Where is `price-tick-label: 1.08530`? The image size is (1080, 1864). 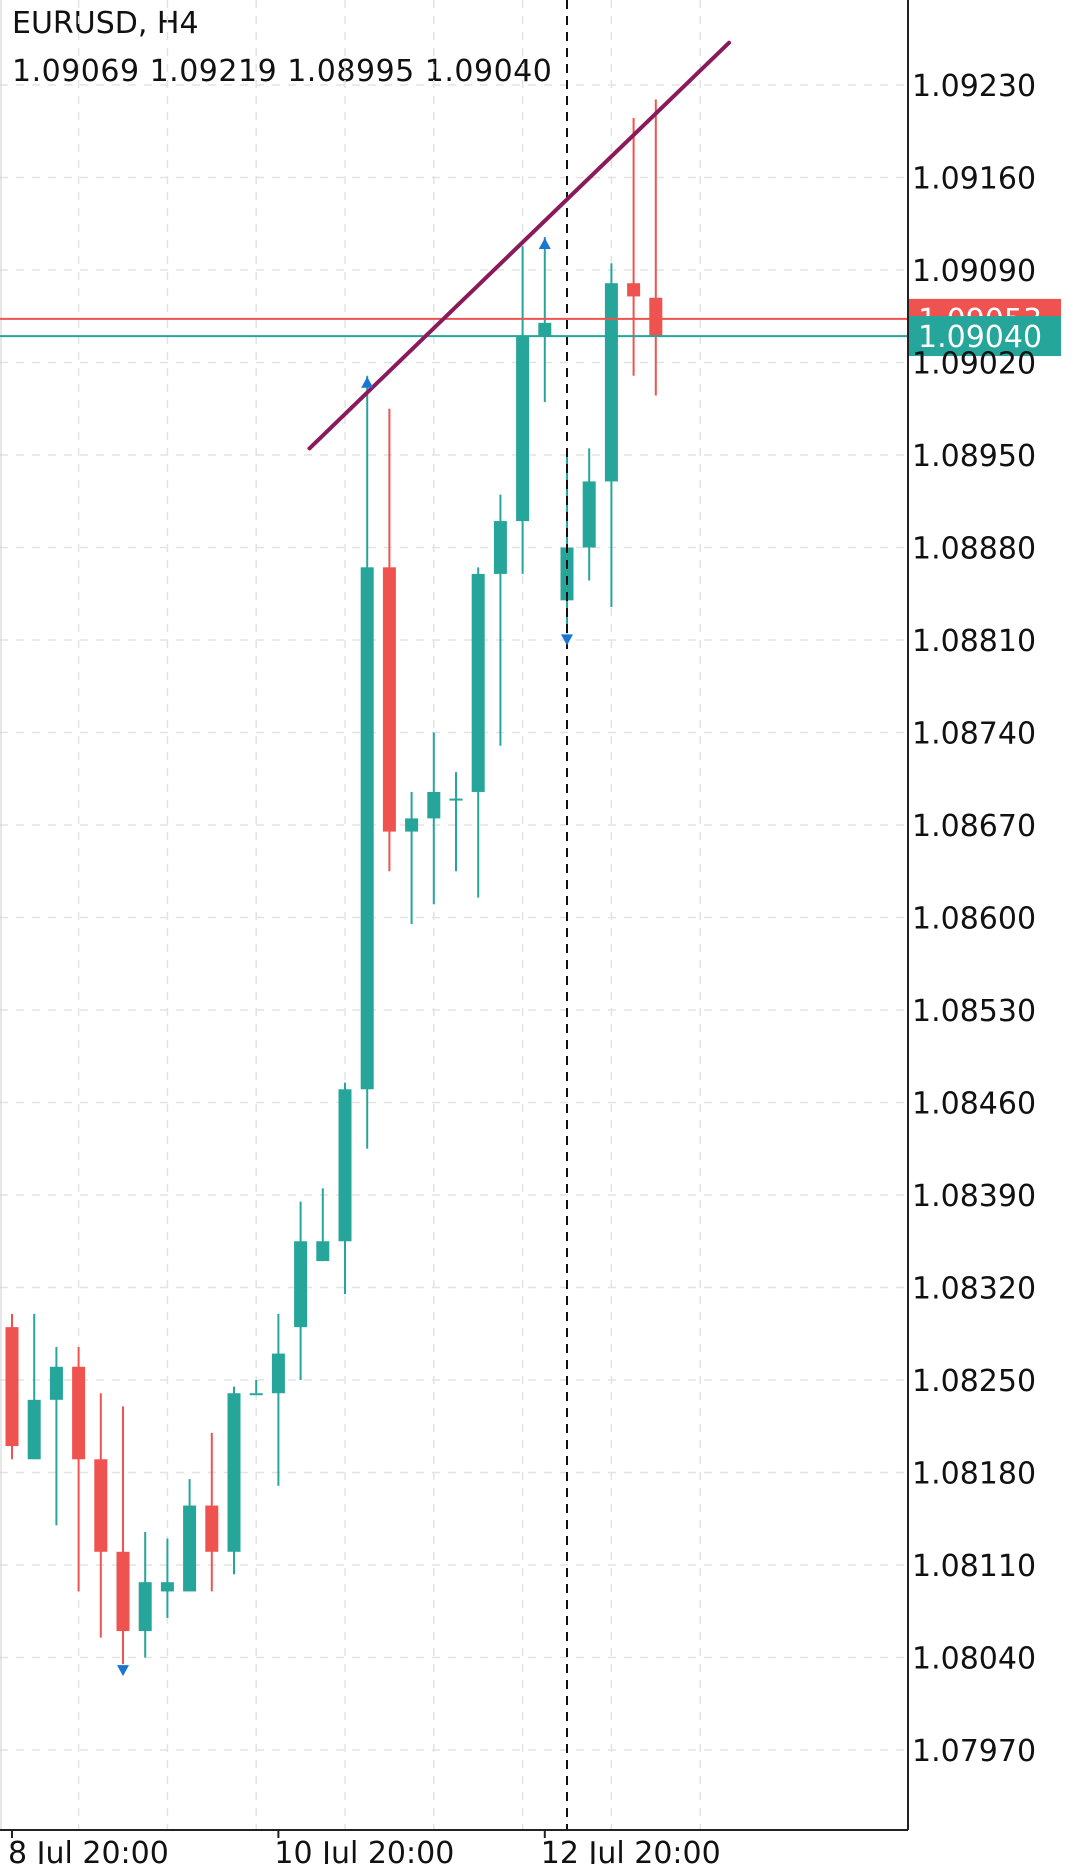
price-tick-label: 1.08530 is located at coordinates (974, 1011).